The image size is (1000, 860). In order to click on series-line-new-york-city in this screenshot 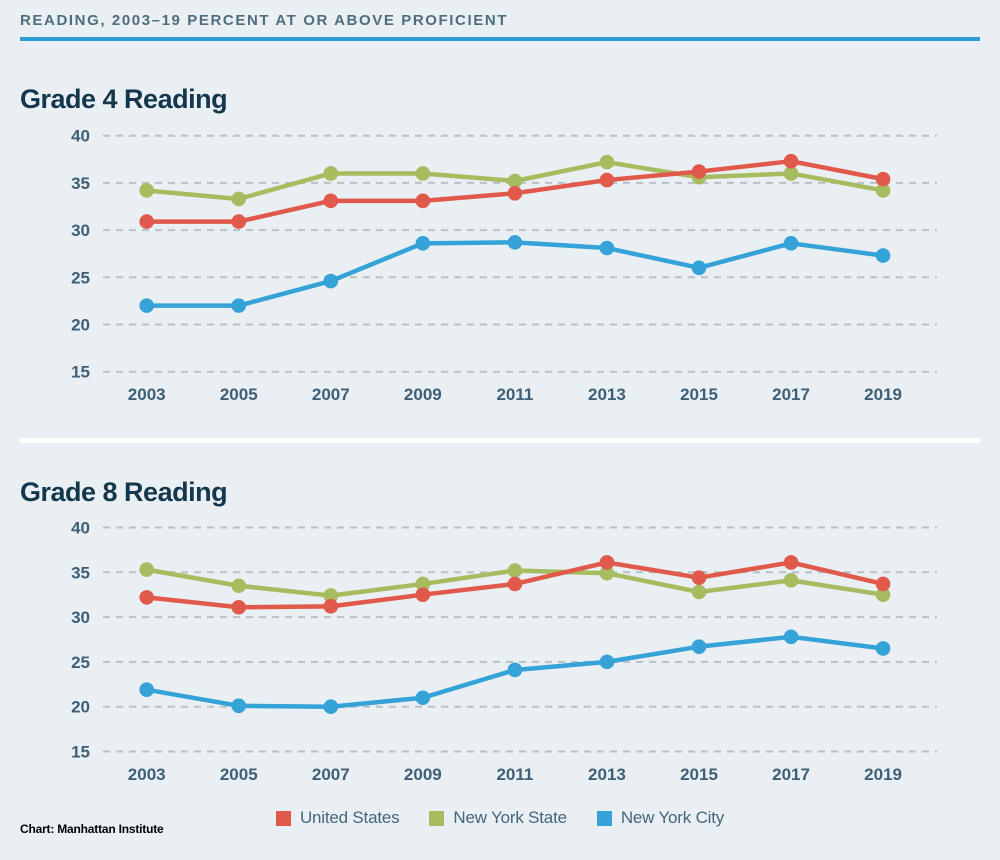, I will do `click(515, 274)`.